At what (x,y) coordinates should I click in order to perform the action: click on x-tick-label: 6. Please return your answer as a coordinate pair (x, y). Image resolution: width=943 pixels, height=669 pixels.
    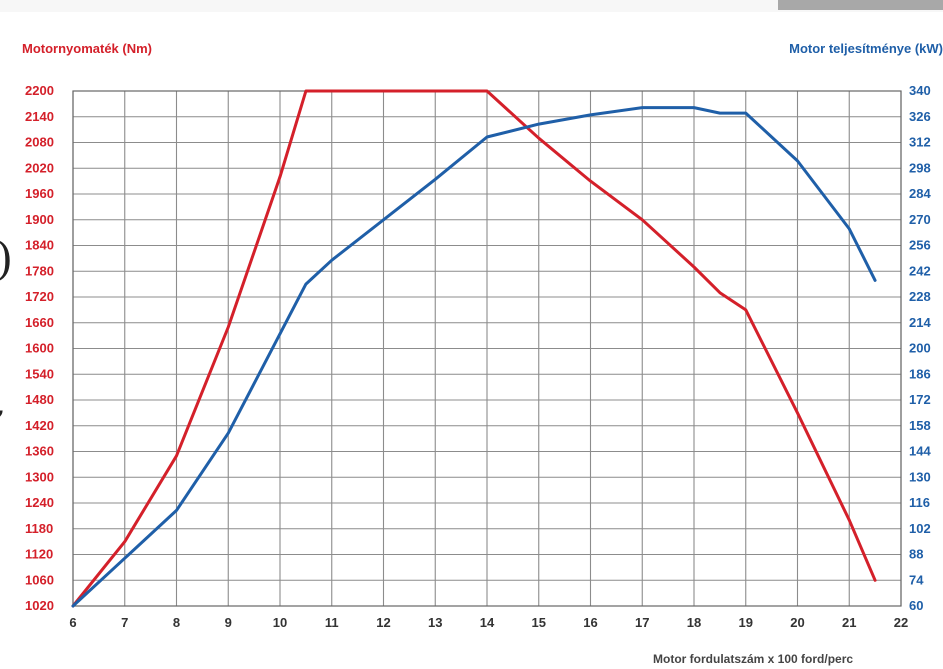
    Looking at the image, I should click on (72, 622).